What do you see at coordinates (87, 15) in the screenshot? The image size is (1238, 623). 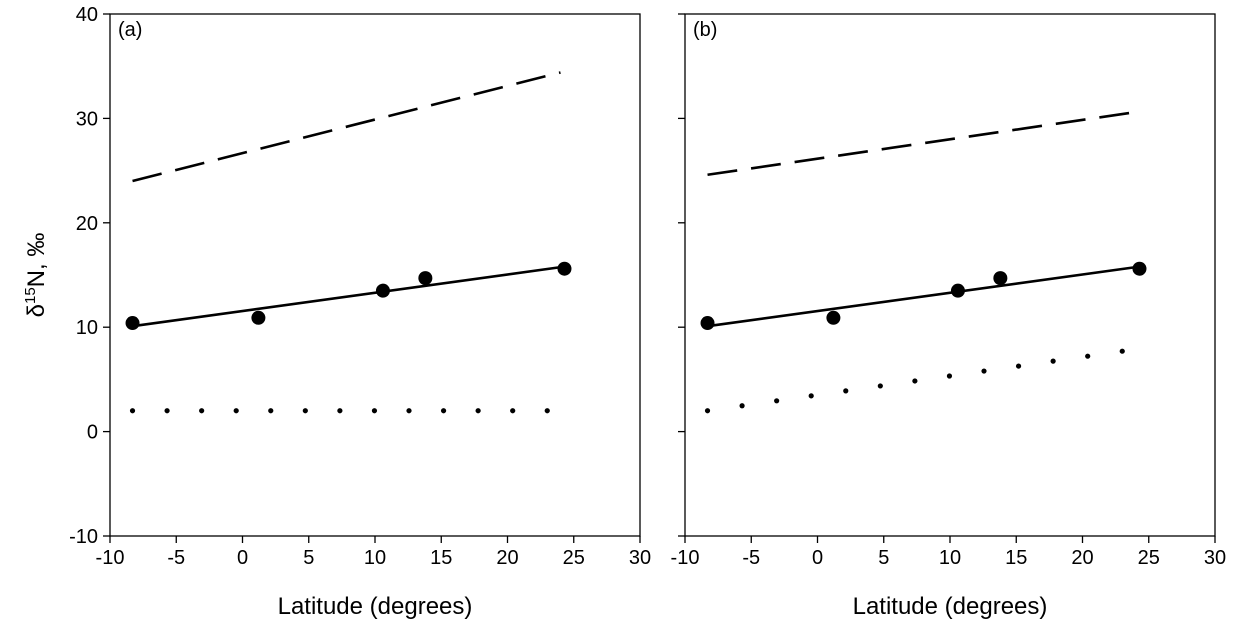 I see `y-tick-label: 40` at bounding box center [87, 15].